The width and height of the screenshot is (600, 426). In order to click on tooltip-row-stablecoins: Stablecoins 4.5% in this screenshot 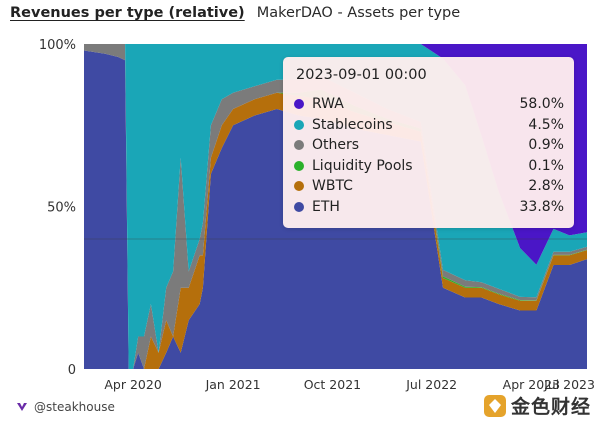, I will do `click(429, 125)`.